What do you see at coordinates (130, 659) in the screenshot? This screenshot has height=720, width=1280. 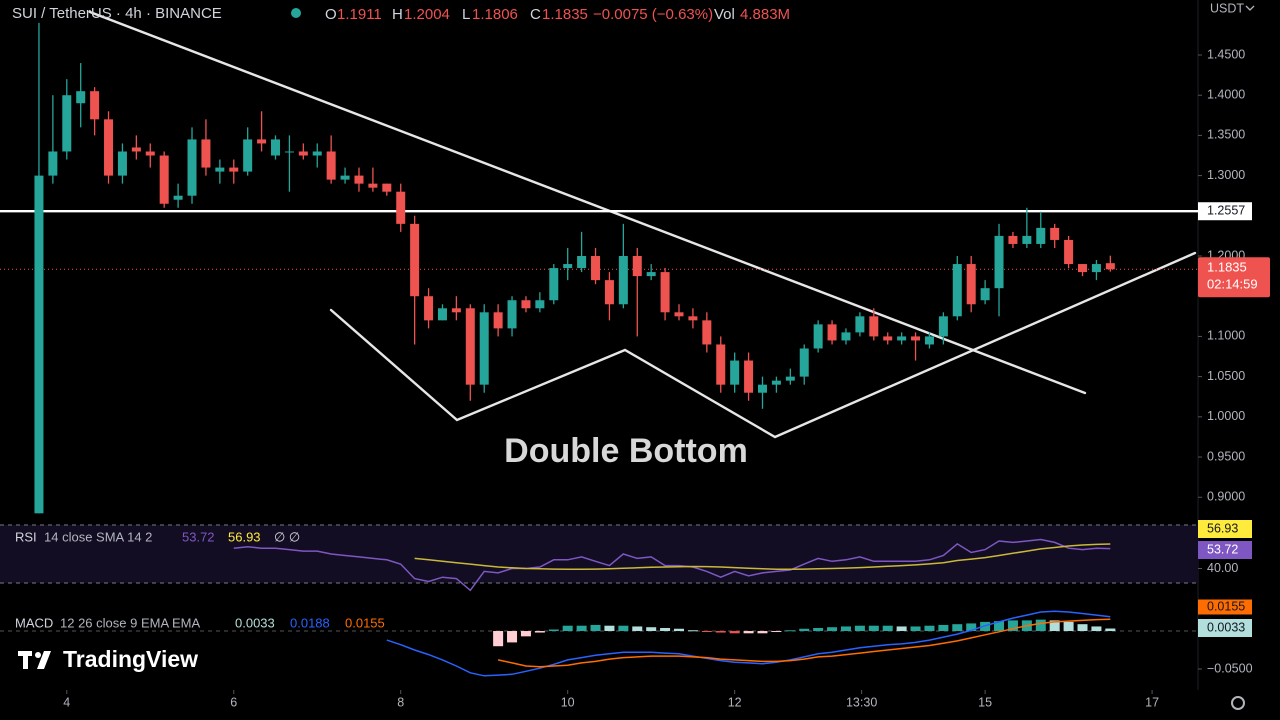 I see `brand-name: TradingView` at bounding box center [130, 659].